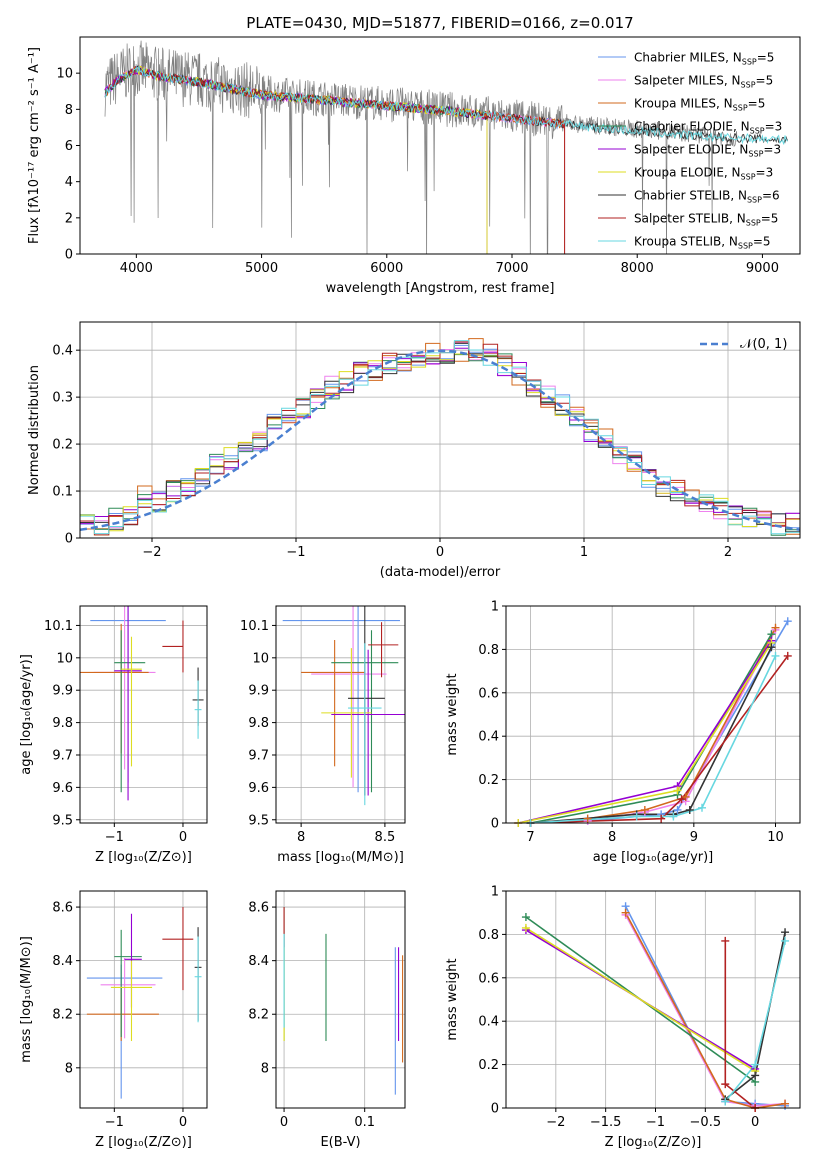 This screenshot has height=1170, width=819. What do you see at coordinates (440, 552) in the screenshot?
I see `x-tick-label: 0` at bounding box center [440, 552].